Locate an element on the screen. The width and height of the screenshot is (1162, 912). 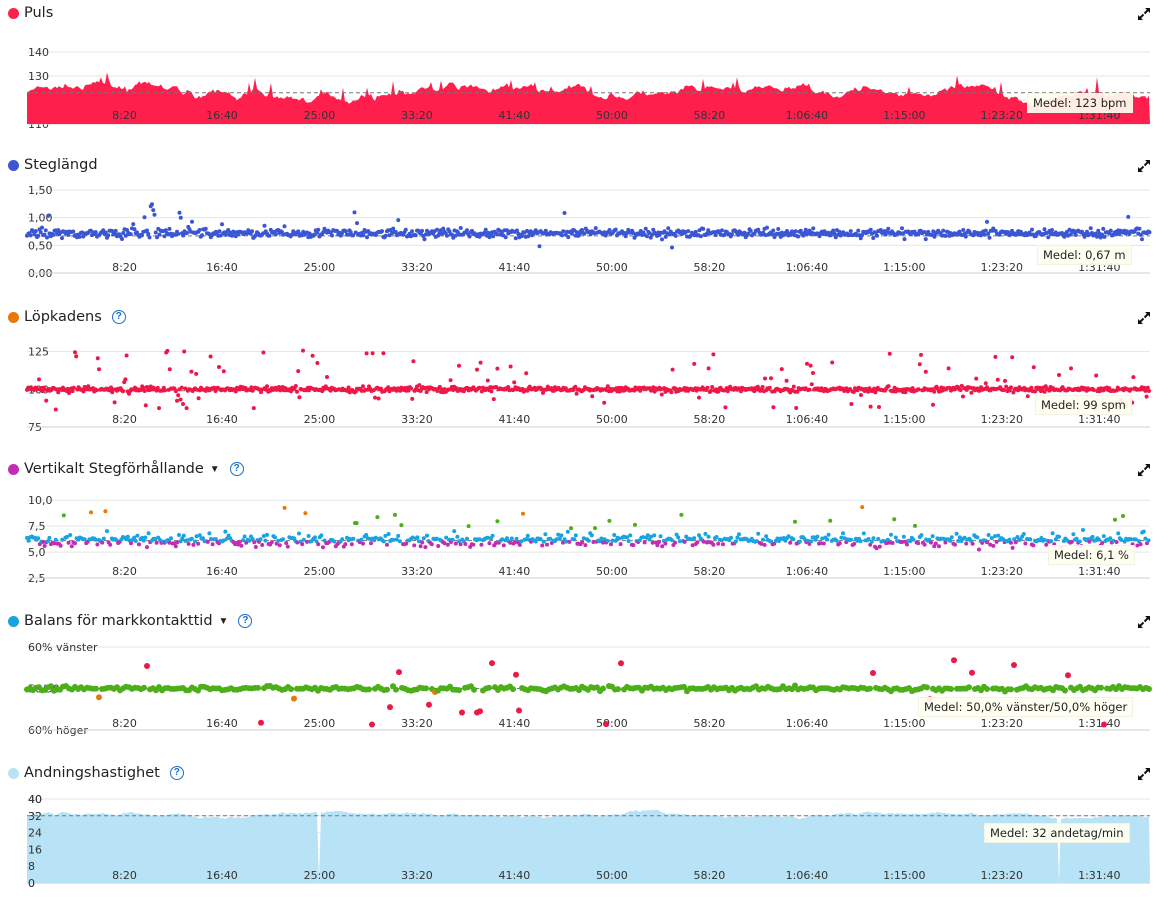
chart-title-balans: Balans för markkontakttid is located at coordinates (118, 621).